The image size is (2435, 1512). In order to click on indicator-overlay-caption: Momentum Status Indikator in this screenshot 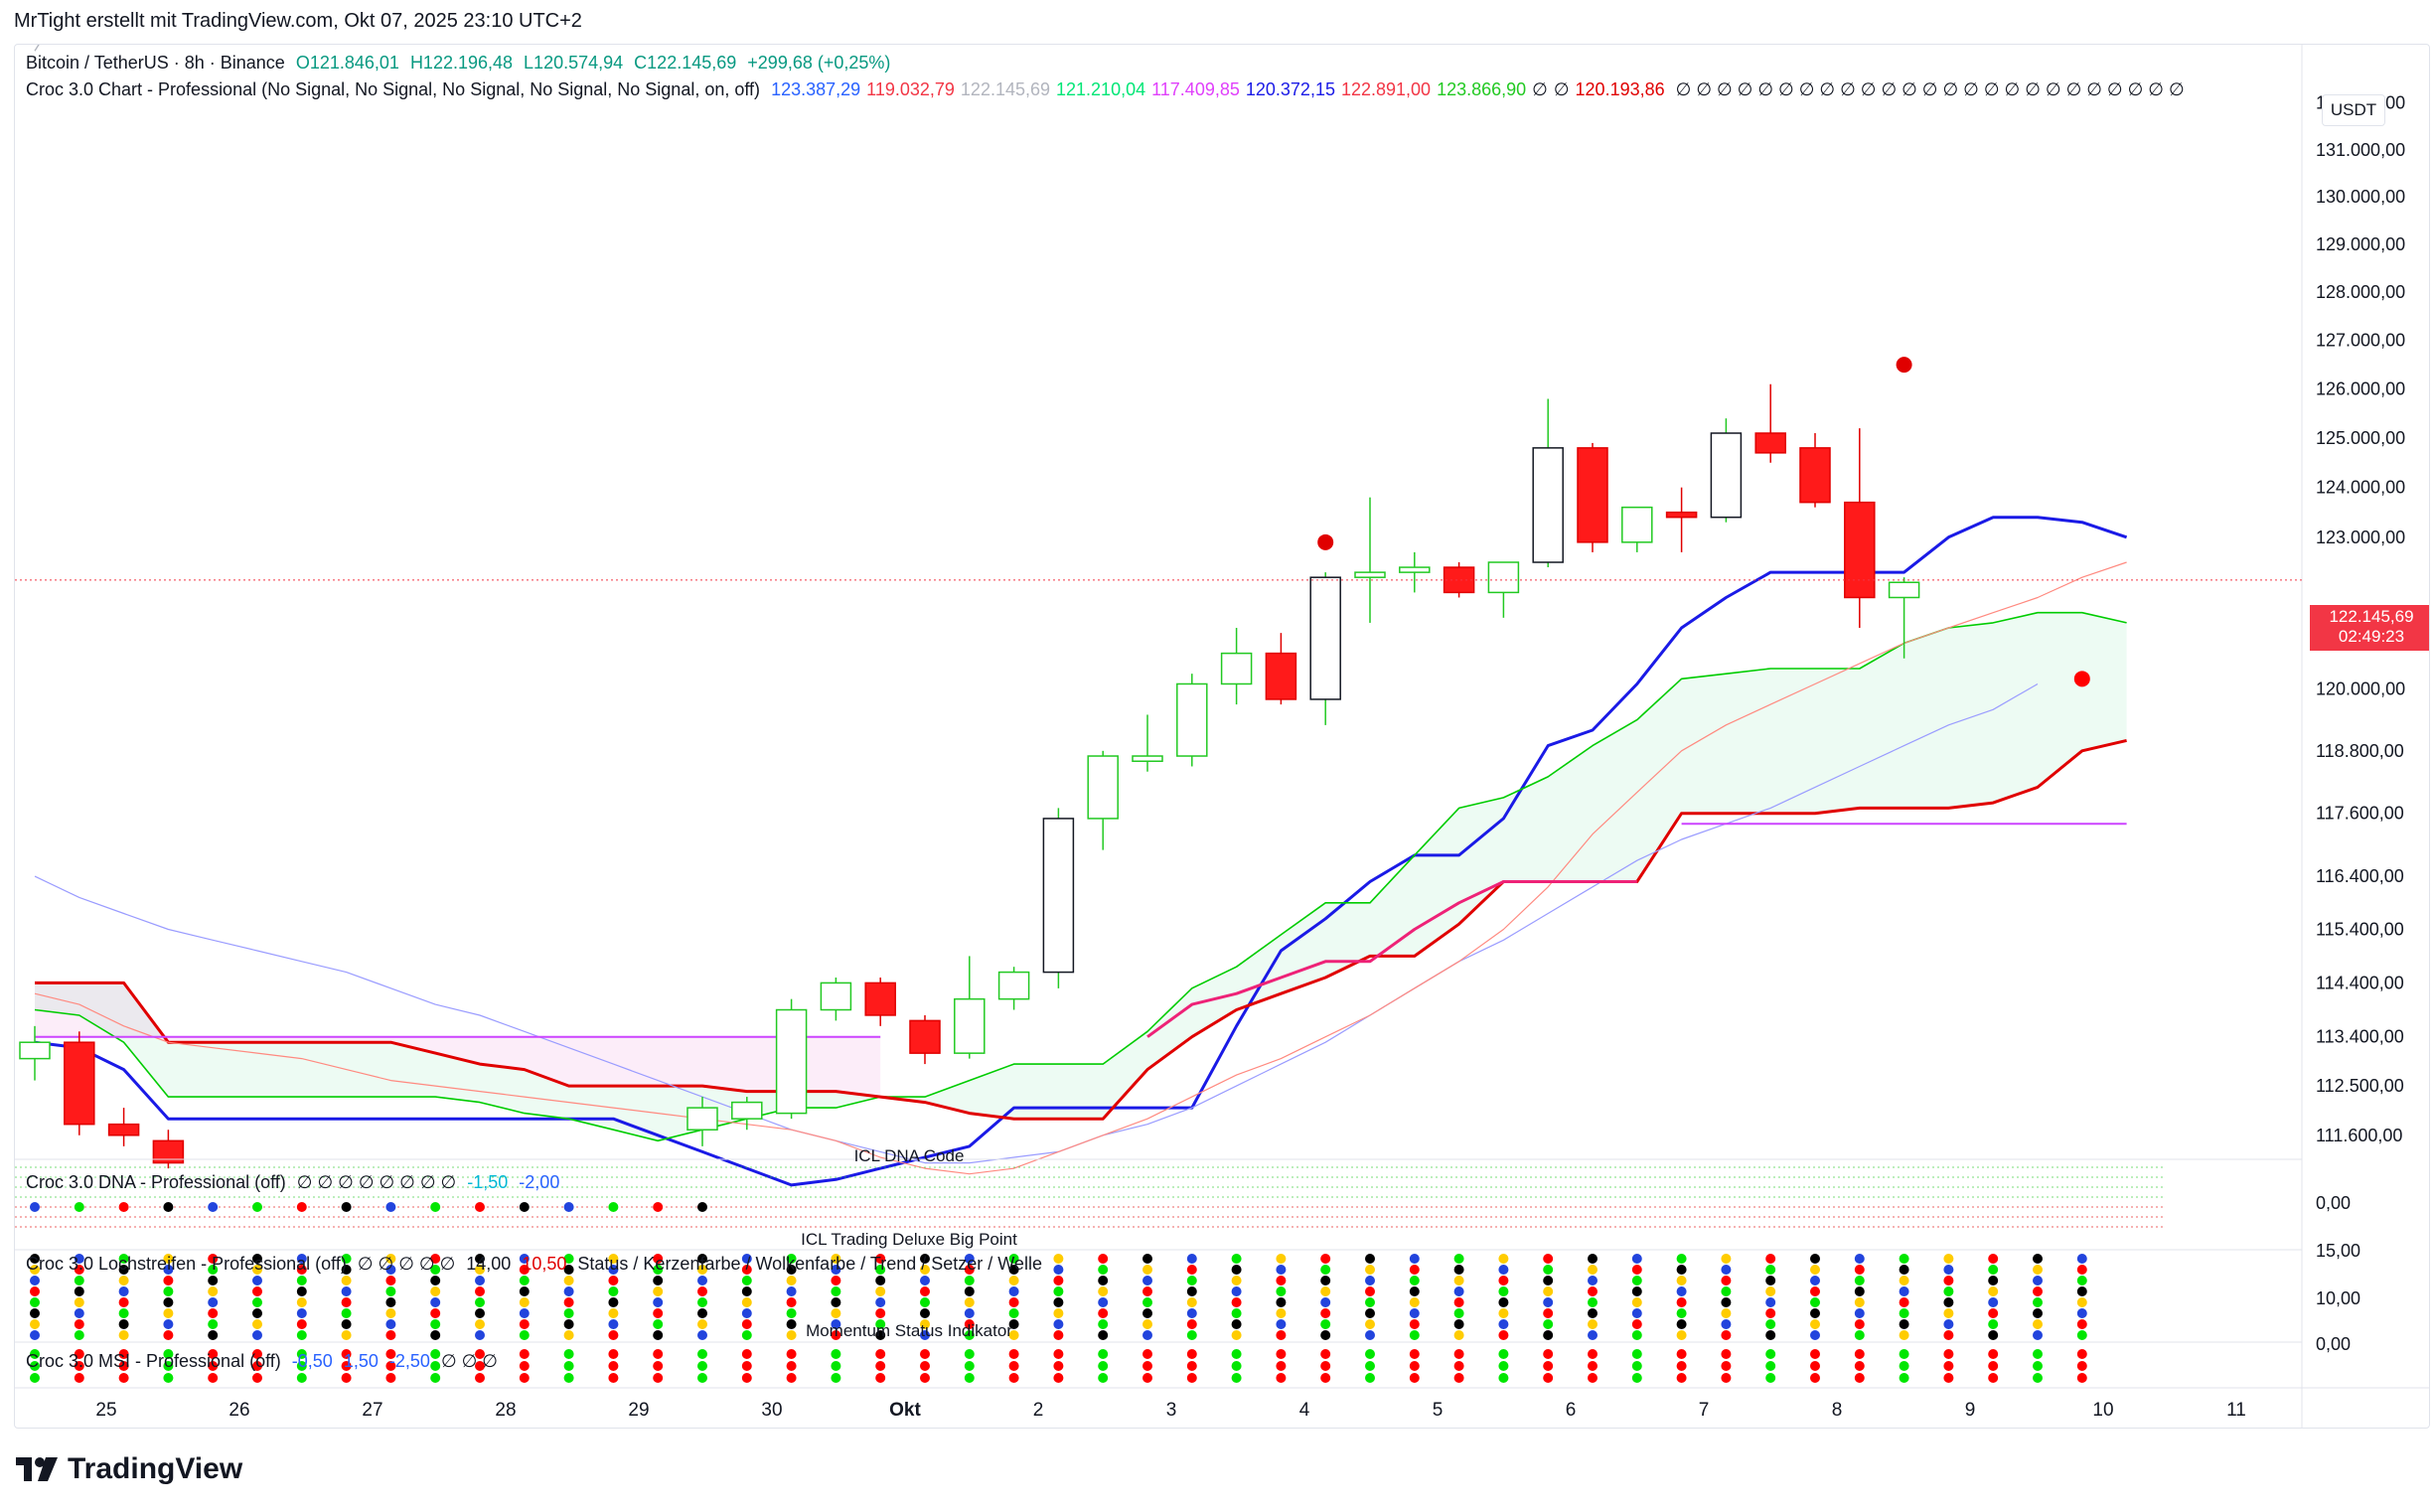, I will do `click(909, 1330)`.